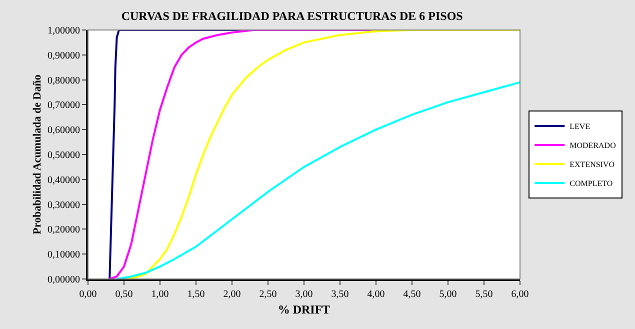 The width and height of the screenshot is (635, 329). I want to click on y-tick-label: 0,40000, so click(64, 180).